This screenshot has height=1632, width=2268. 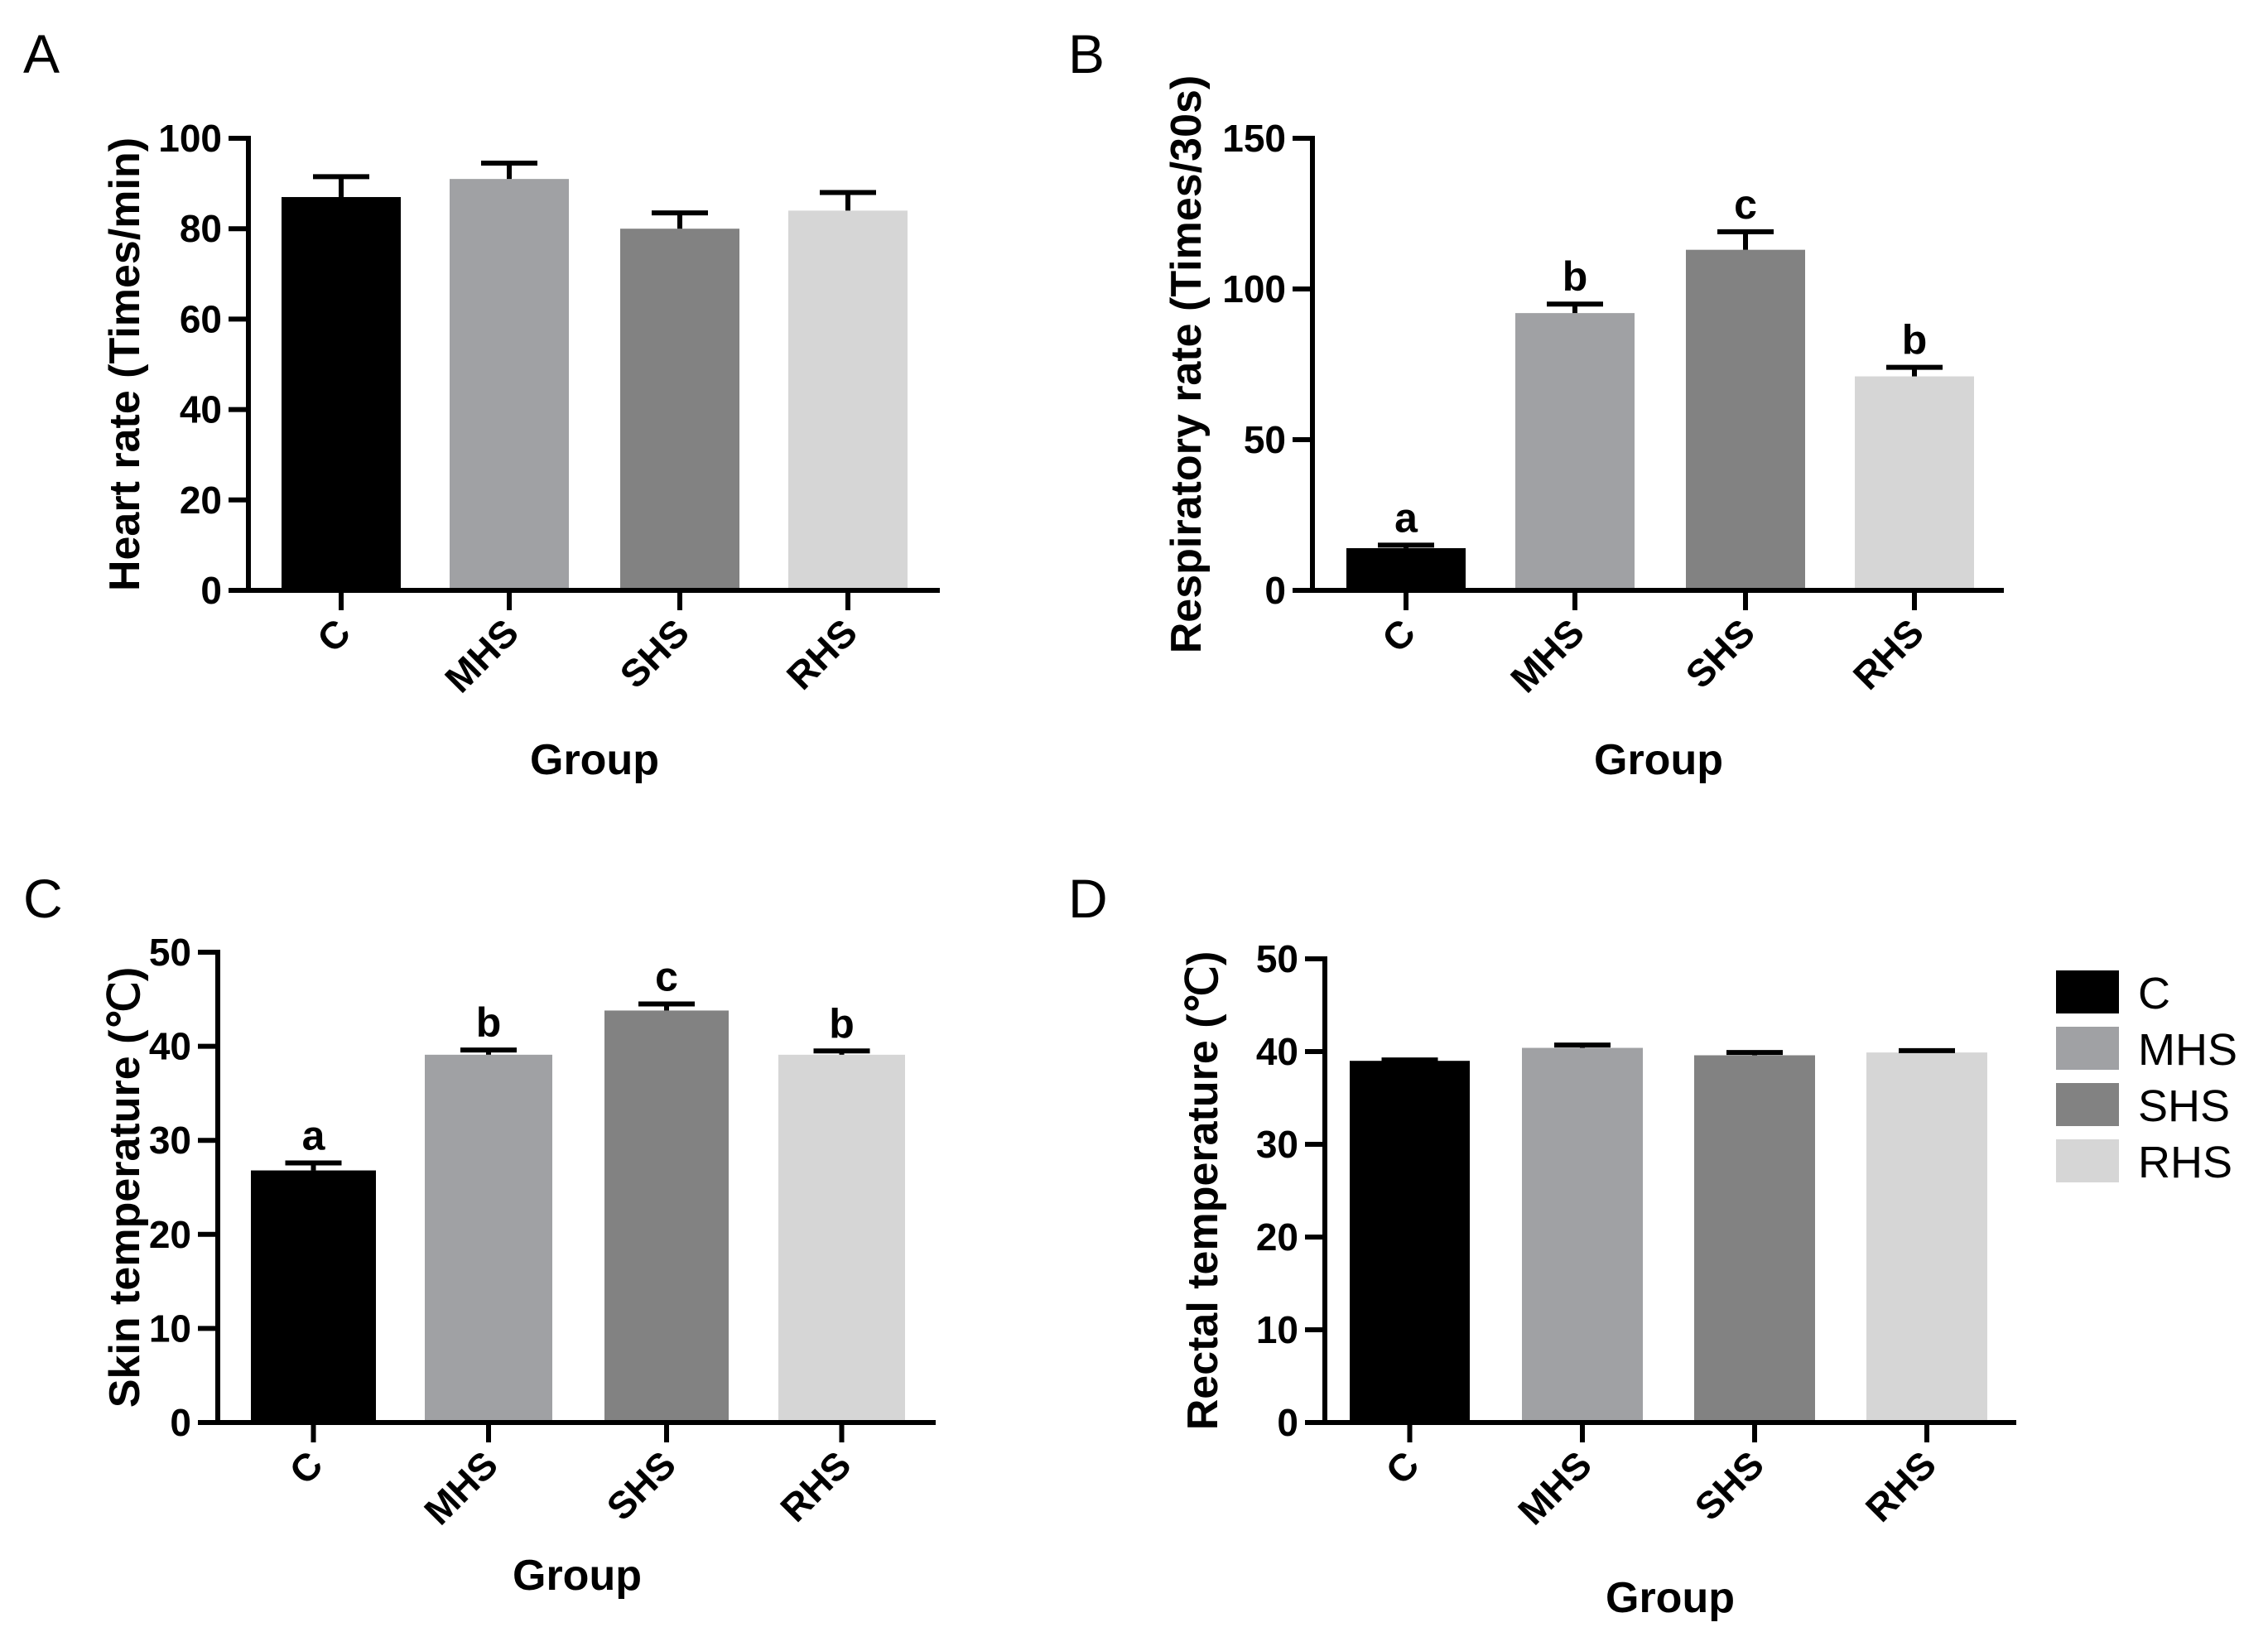 What do you see at coordinates (1915, 340) in the screenshot?
I see `sig-label-b-rhs: b` at bounding box center [1915, 340].